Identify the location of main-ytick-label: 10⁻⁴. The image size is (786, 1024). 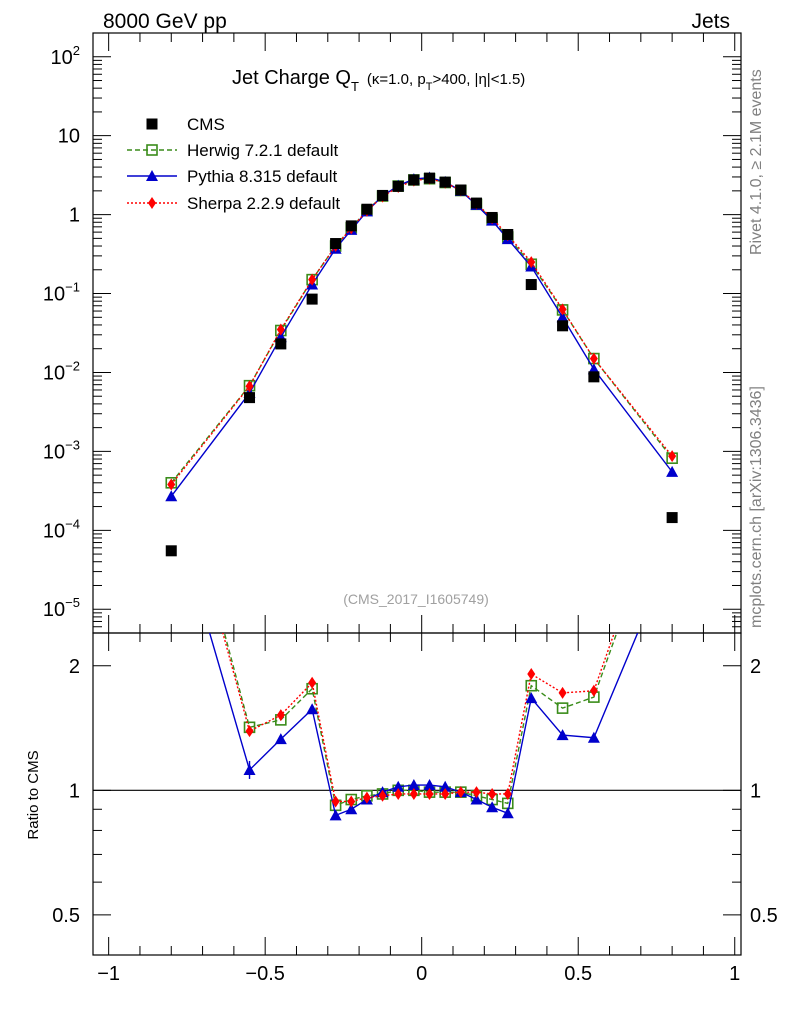
(61, 529).